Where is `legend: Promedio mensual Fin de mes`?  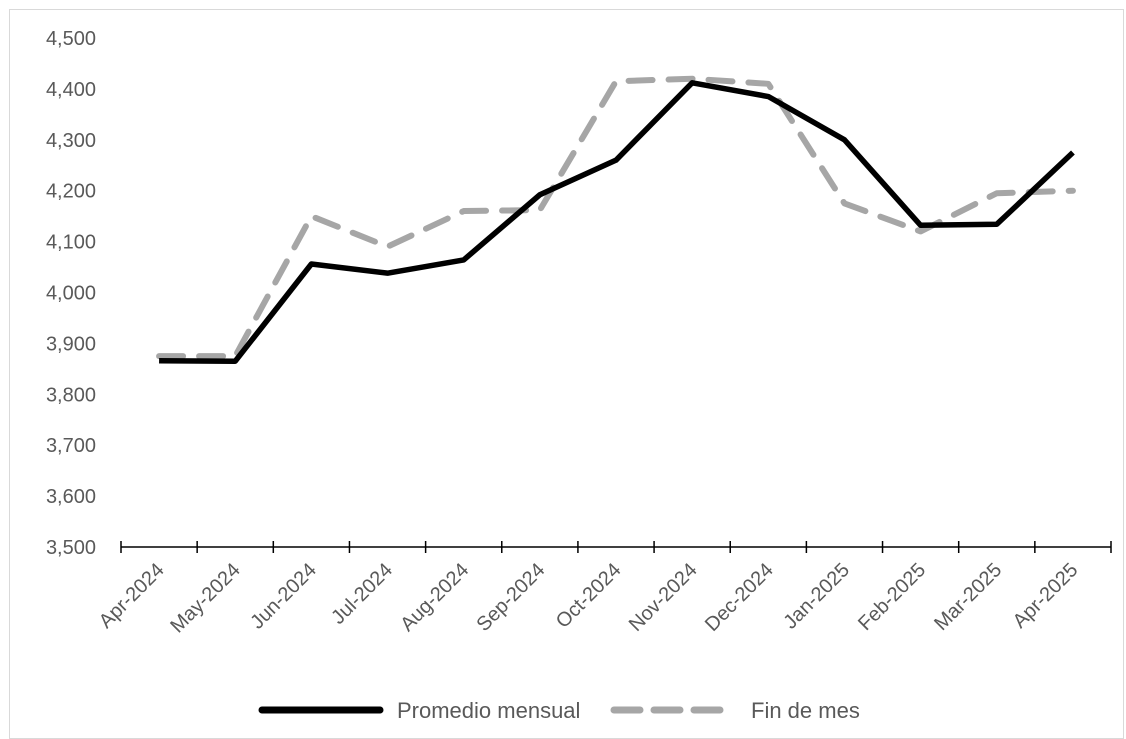
legend: Promedio mensual Fin de mes is located at coordinates (559, 710).